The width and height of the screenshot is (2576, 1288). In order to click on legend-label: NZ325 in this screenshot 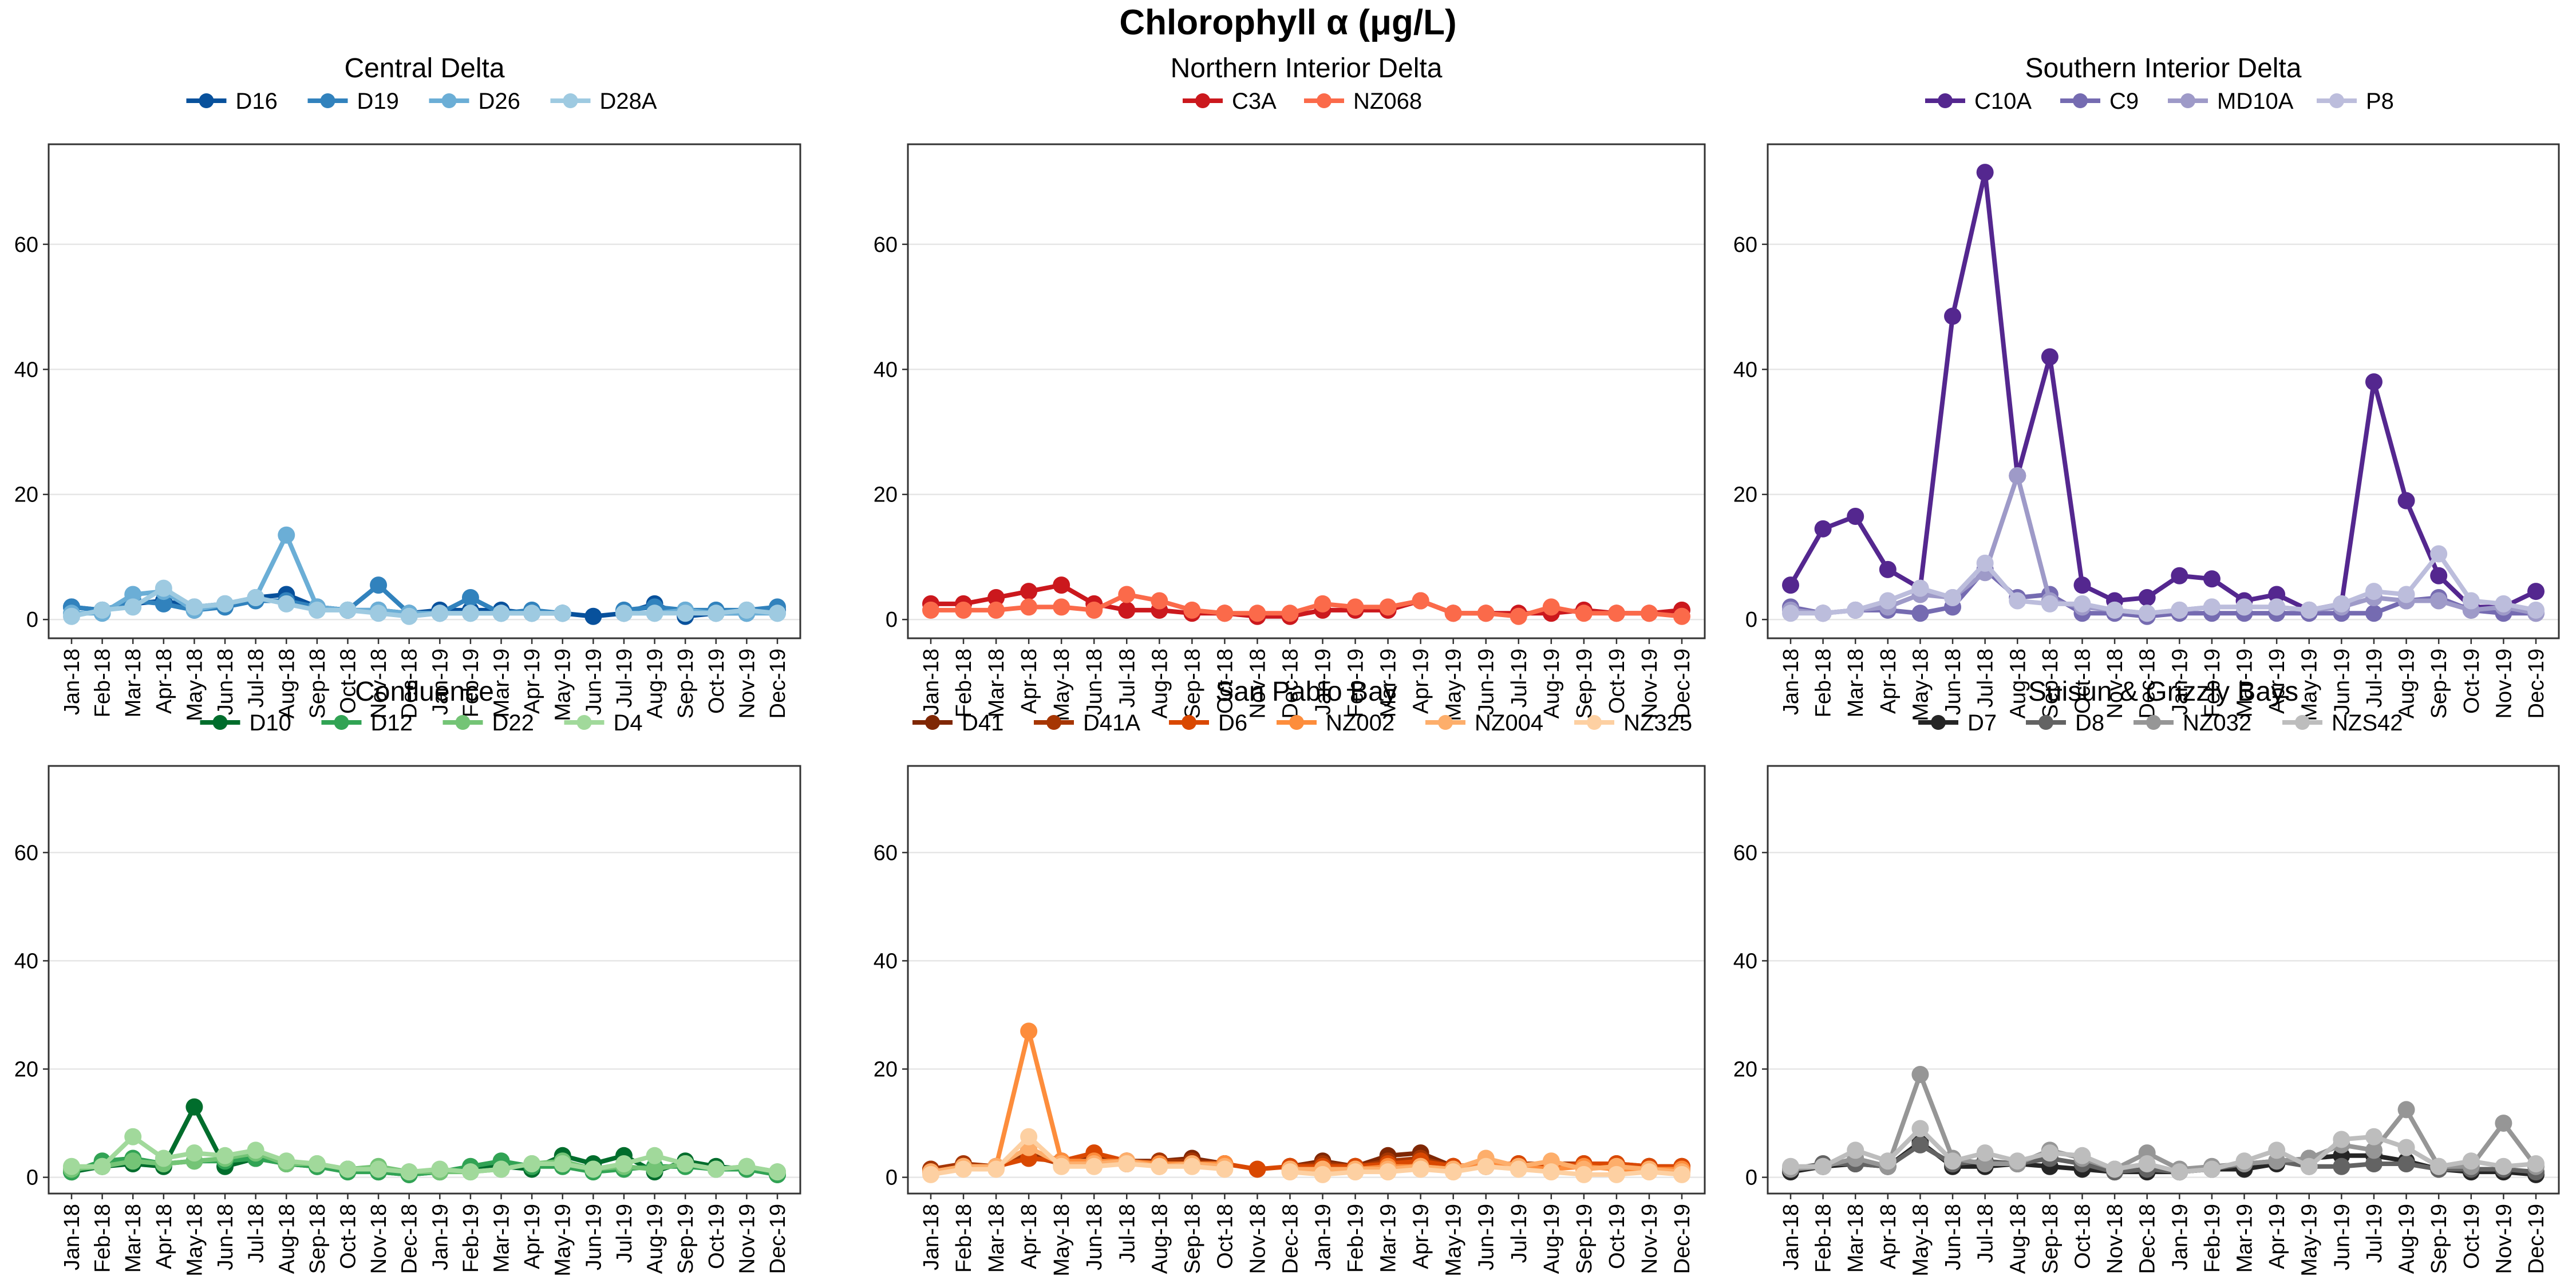, I will do `click(1657, 723)`.